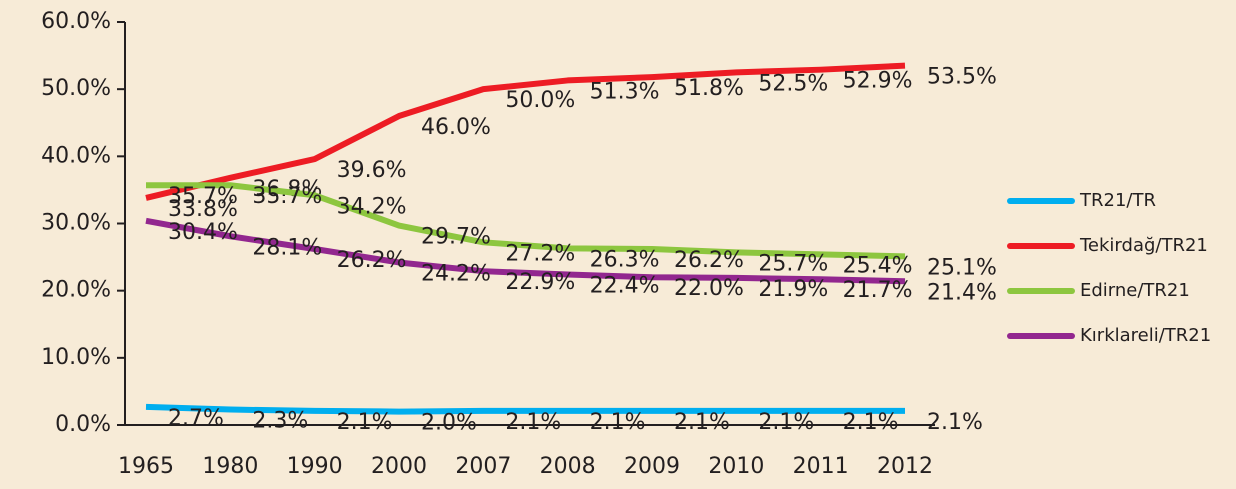  Describe the element at coordinates (76, 21) in the screenshot. I see `y-tick-label: 60.0%` at that location.